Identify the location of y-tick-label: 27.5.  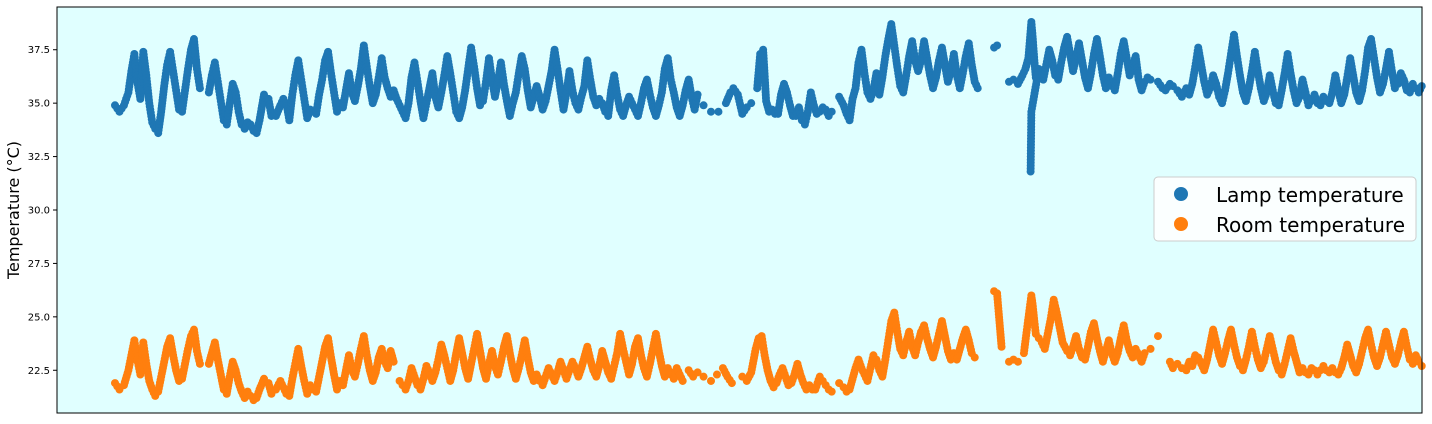
(39, 264).